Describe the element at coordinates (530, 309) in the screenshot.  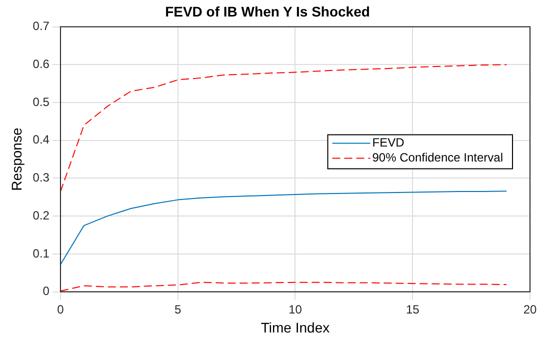
I see `x-tick-label: 20` at that location.